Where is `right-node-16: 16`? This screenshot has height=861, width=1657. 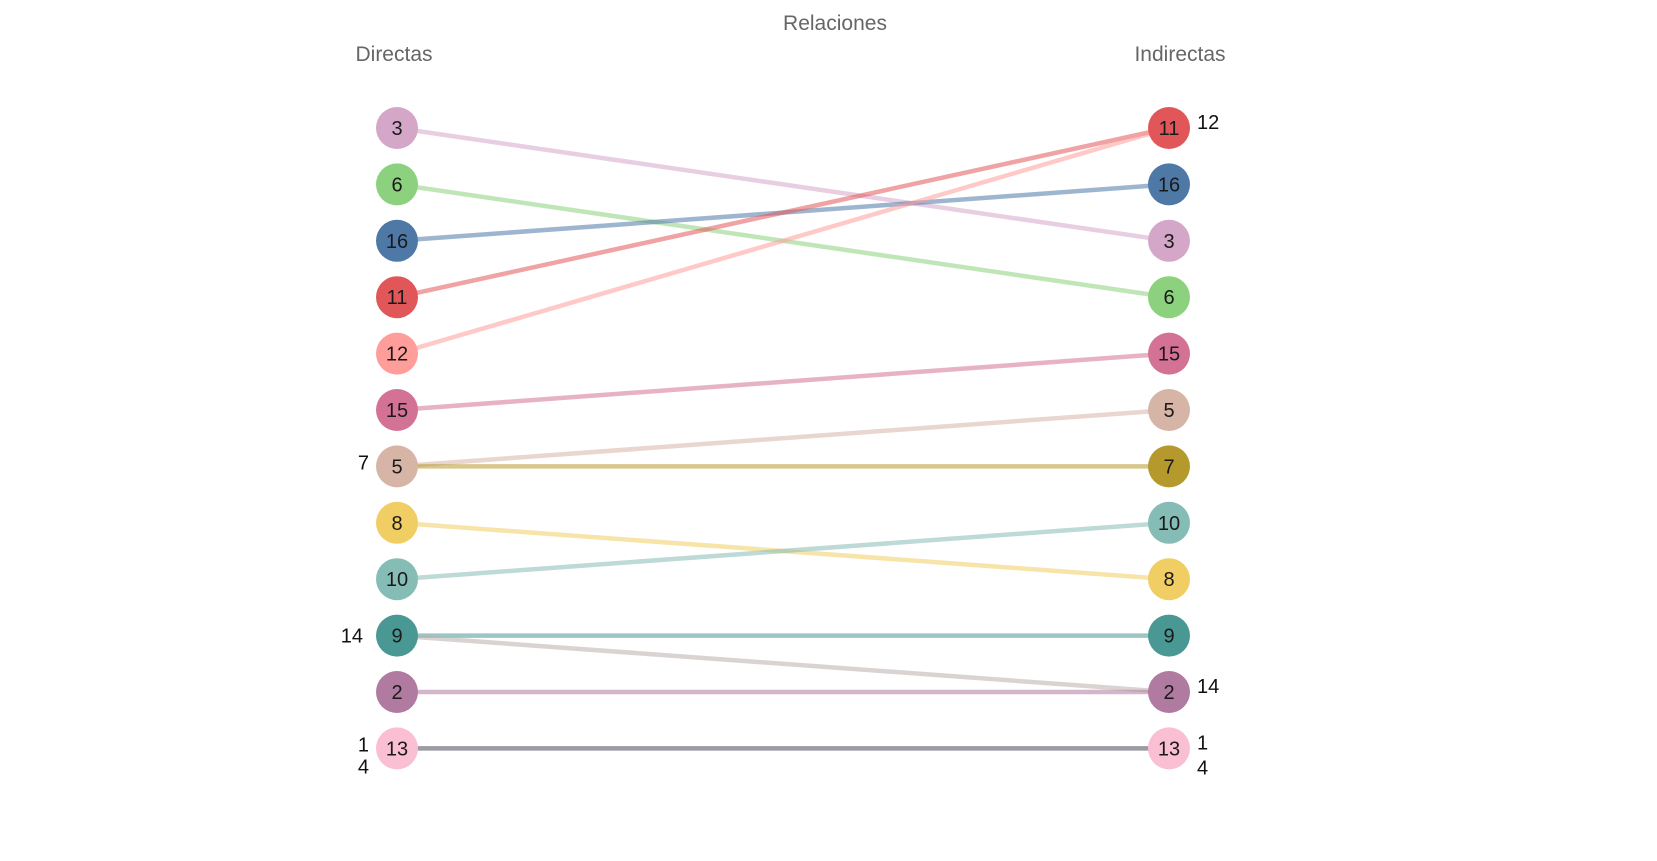 right-node-16: 16 is located at coordinates (1169, 184).